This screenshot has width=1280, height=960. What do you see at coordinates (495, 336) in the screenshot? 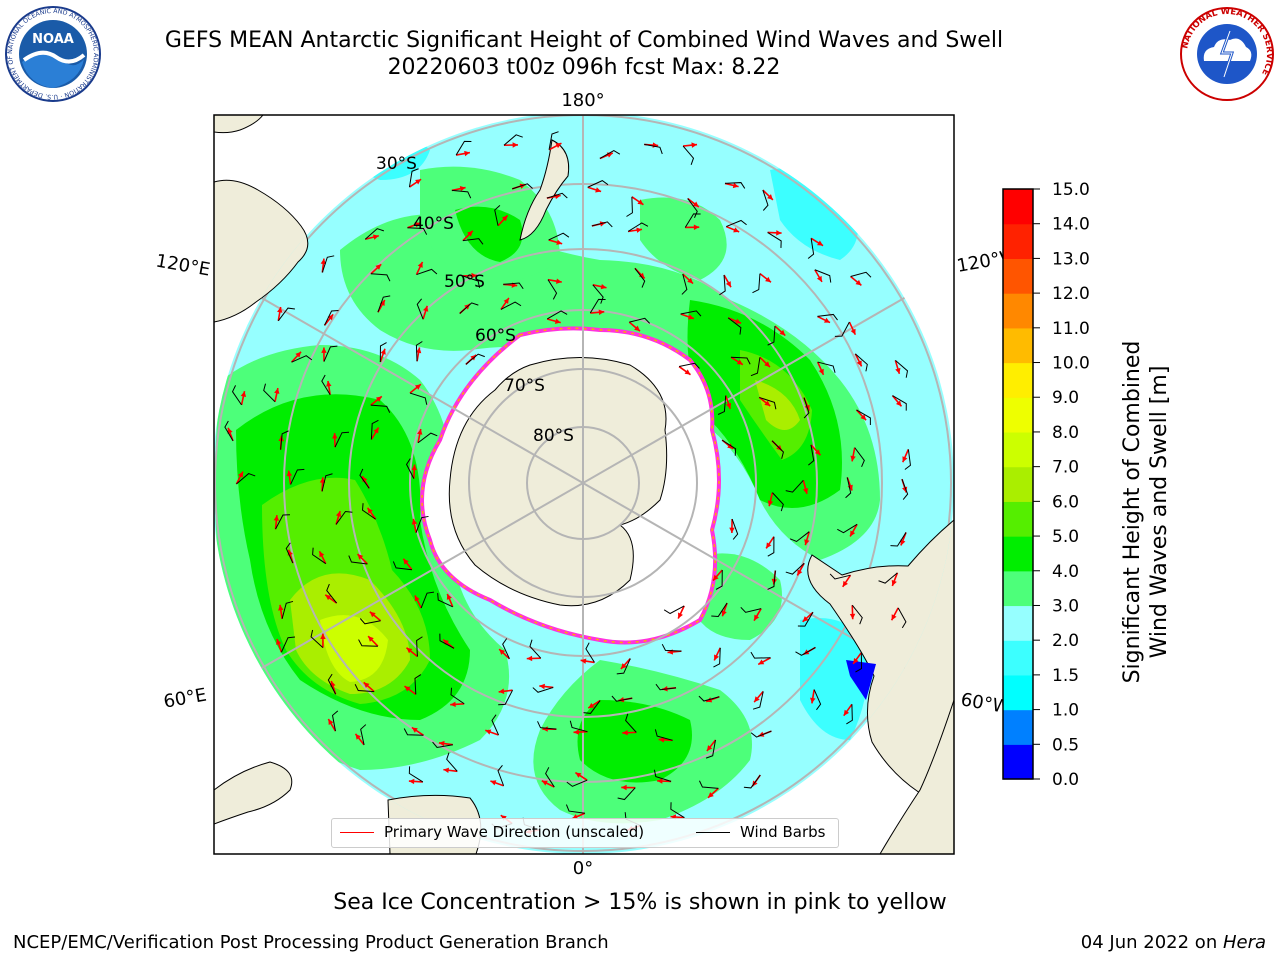
I see `lat-label-60s: 60°S` at bounding box center [495, 336].